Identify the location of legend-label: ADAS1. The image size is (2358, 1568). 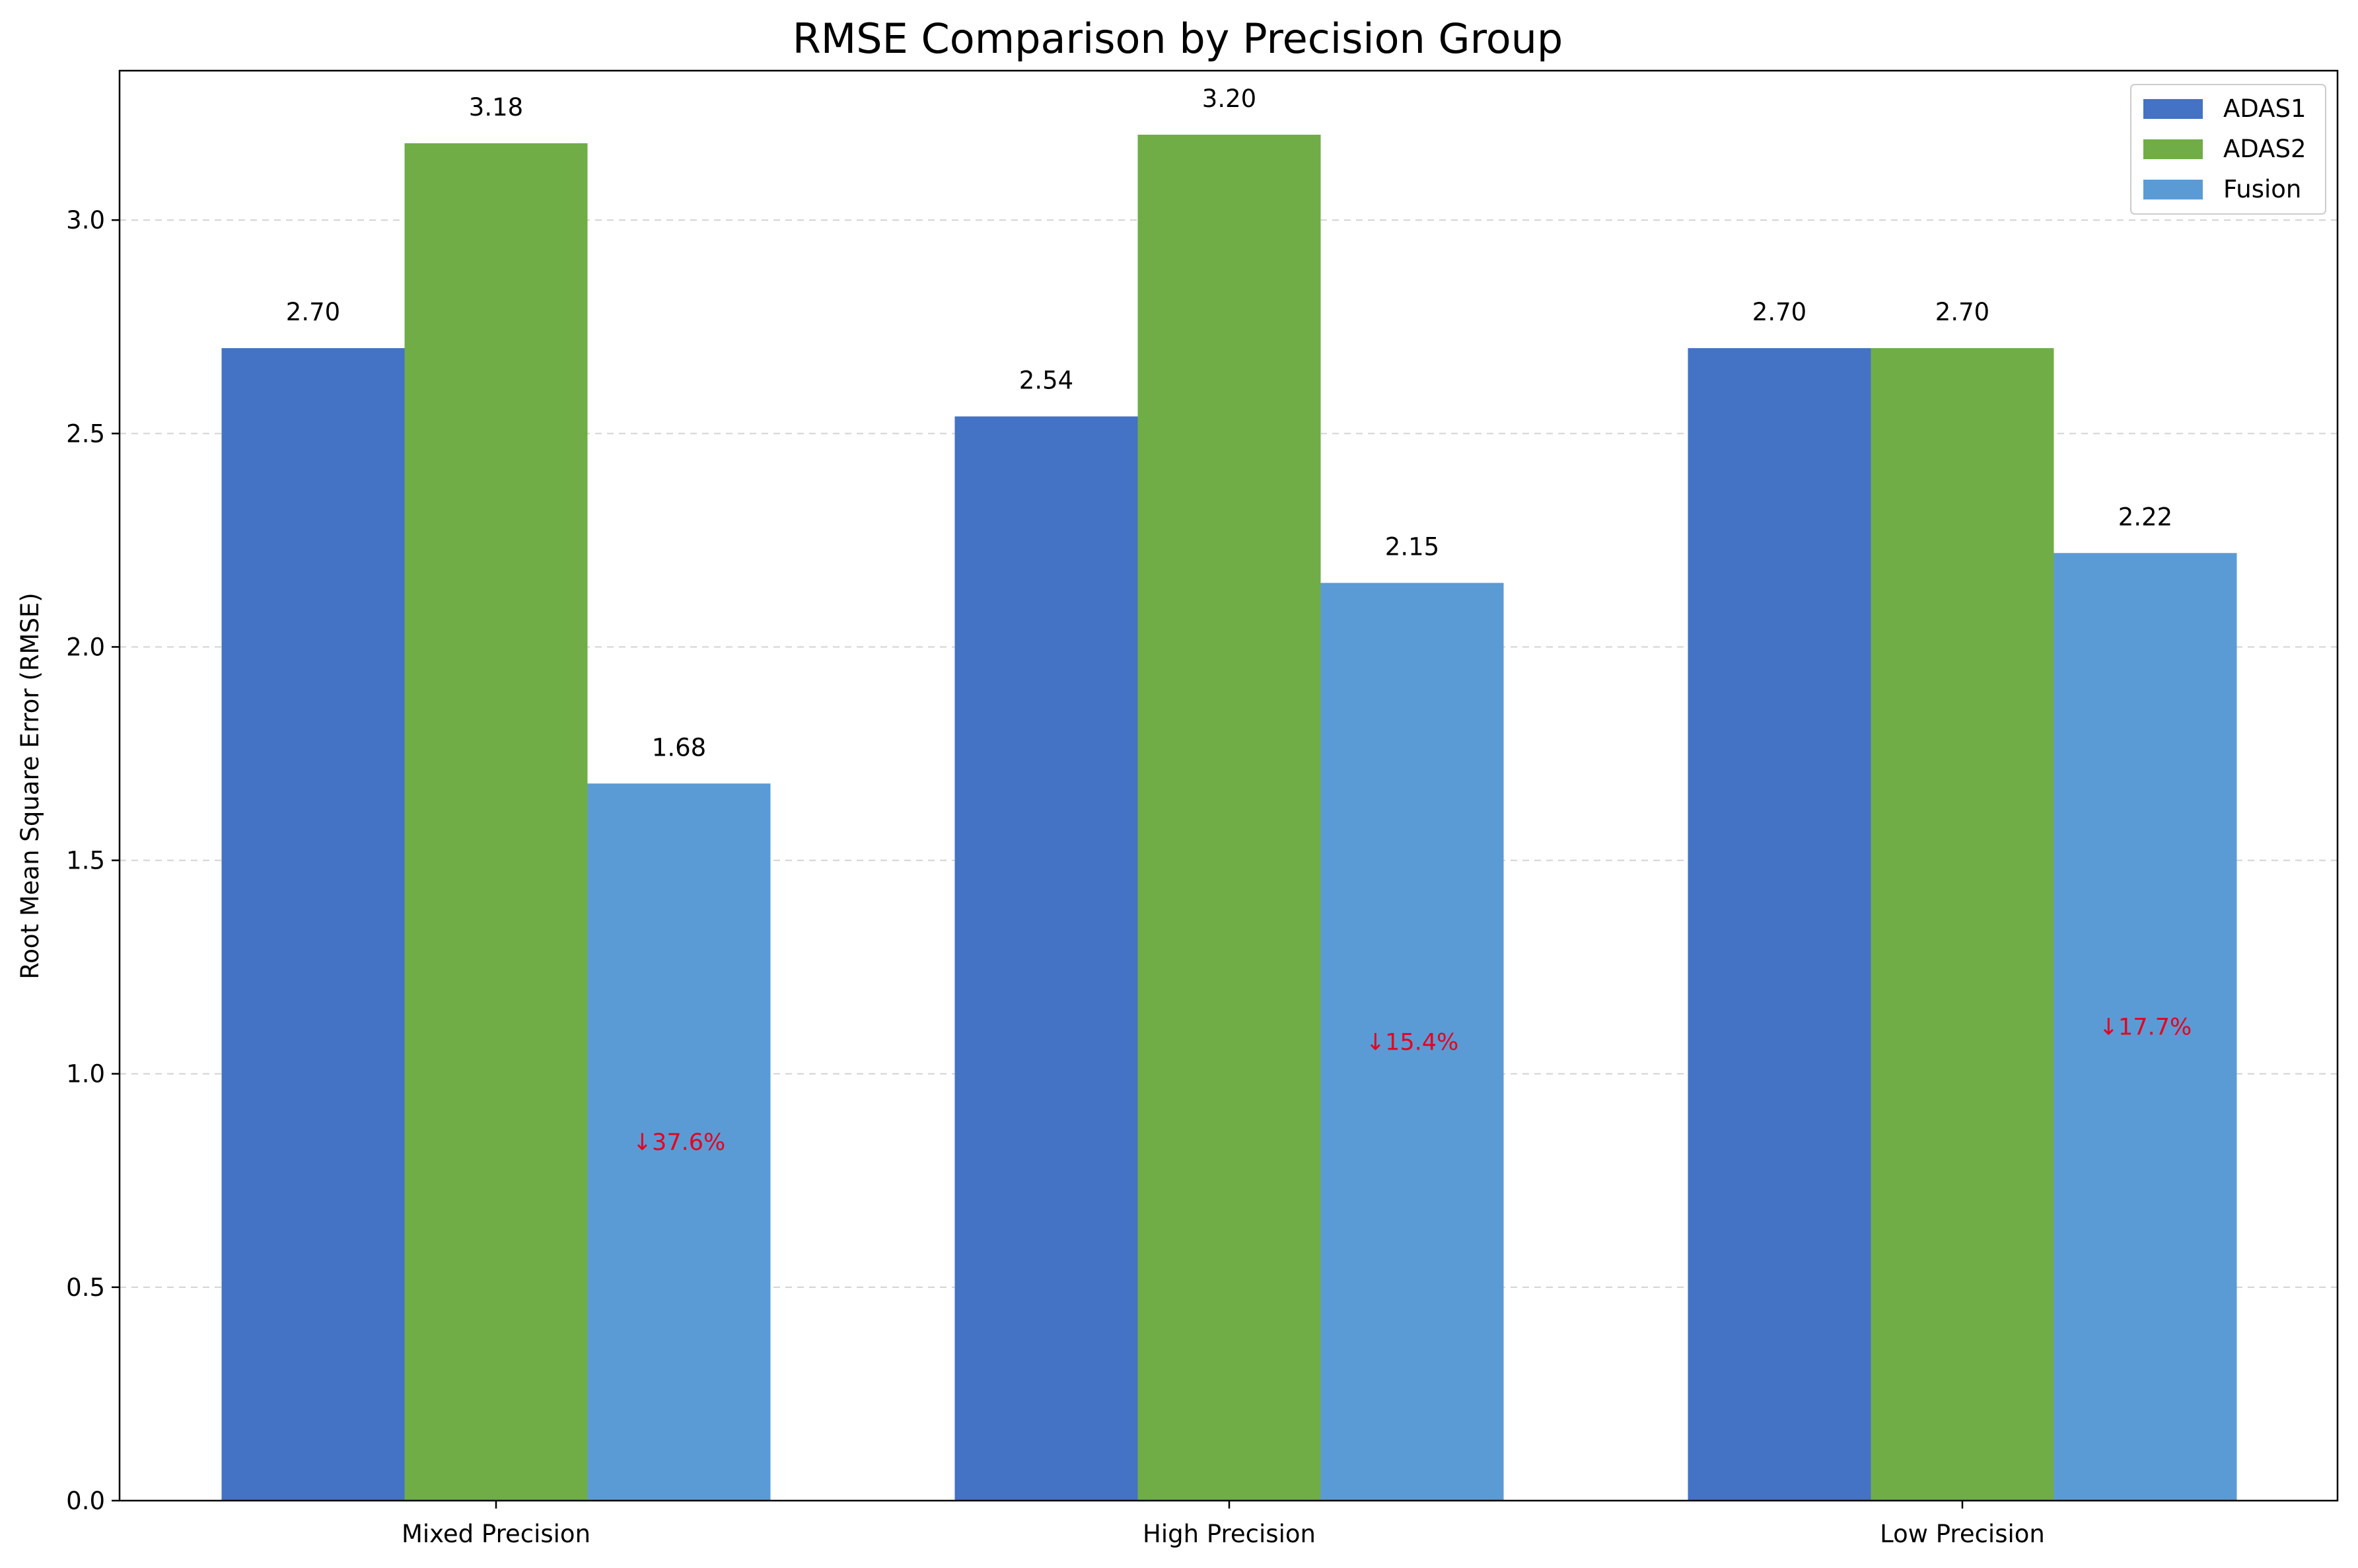
(2264, 108).